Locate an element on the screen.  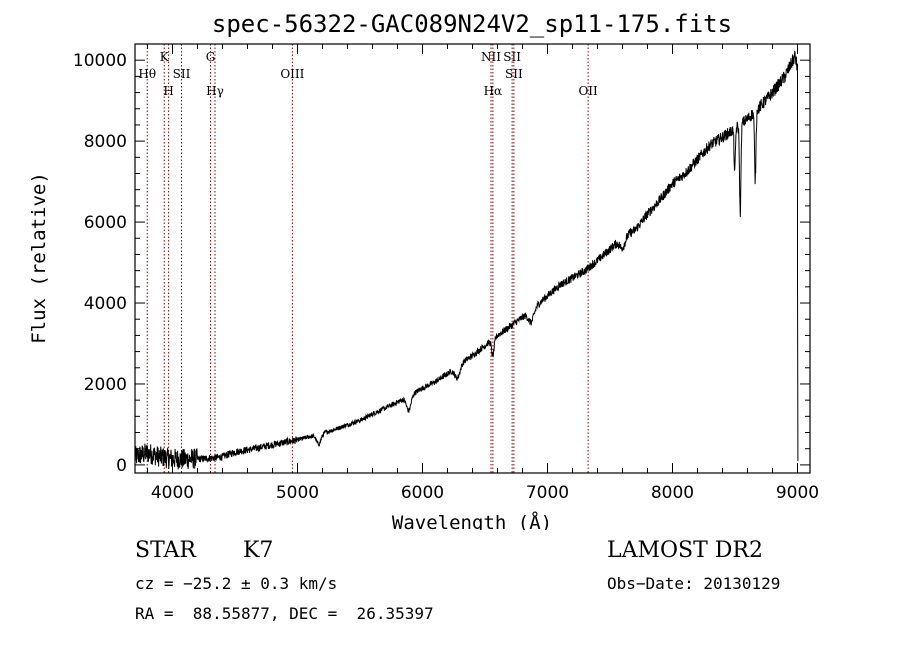
x-tick-label-3: 7000 is located at coordinates (547, 493).